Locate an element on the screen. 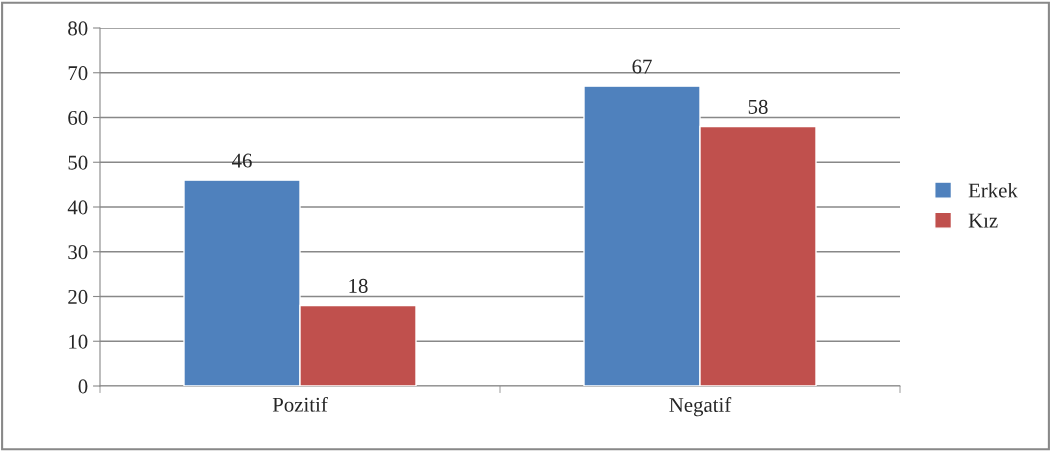 This screenshot has height=451, width=1051. y-tick-label: 10 is located at coordinates (78, 341).